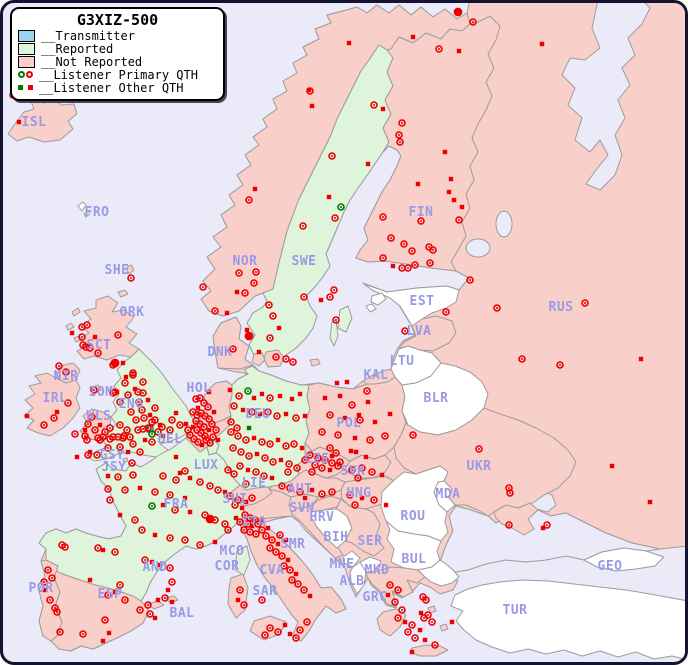 The image size is (688, 665). I want to click on legend-item-other-qth: __Listener Other QTH, so click(117, 88).